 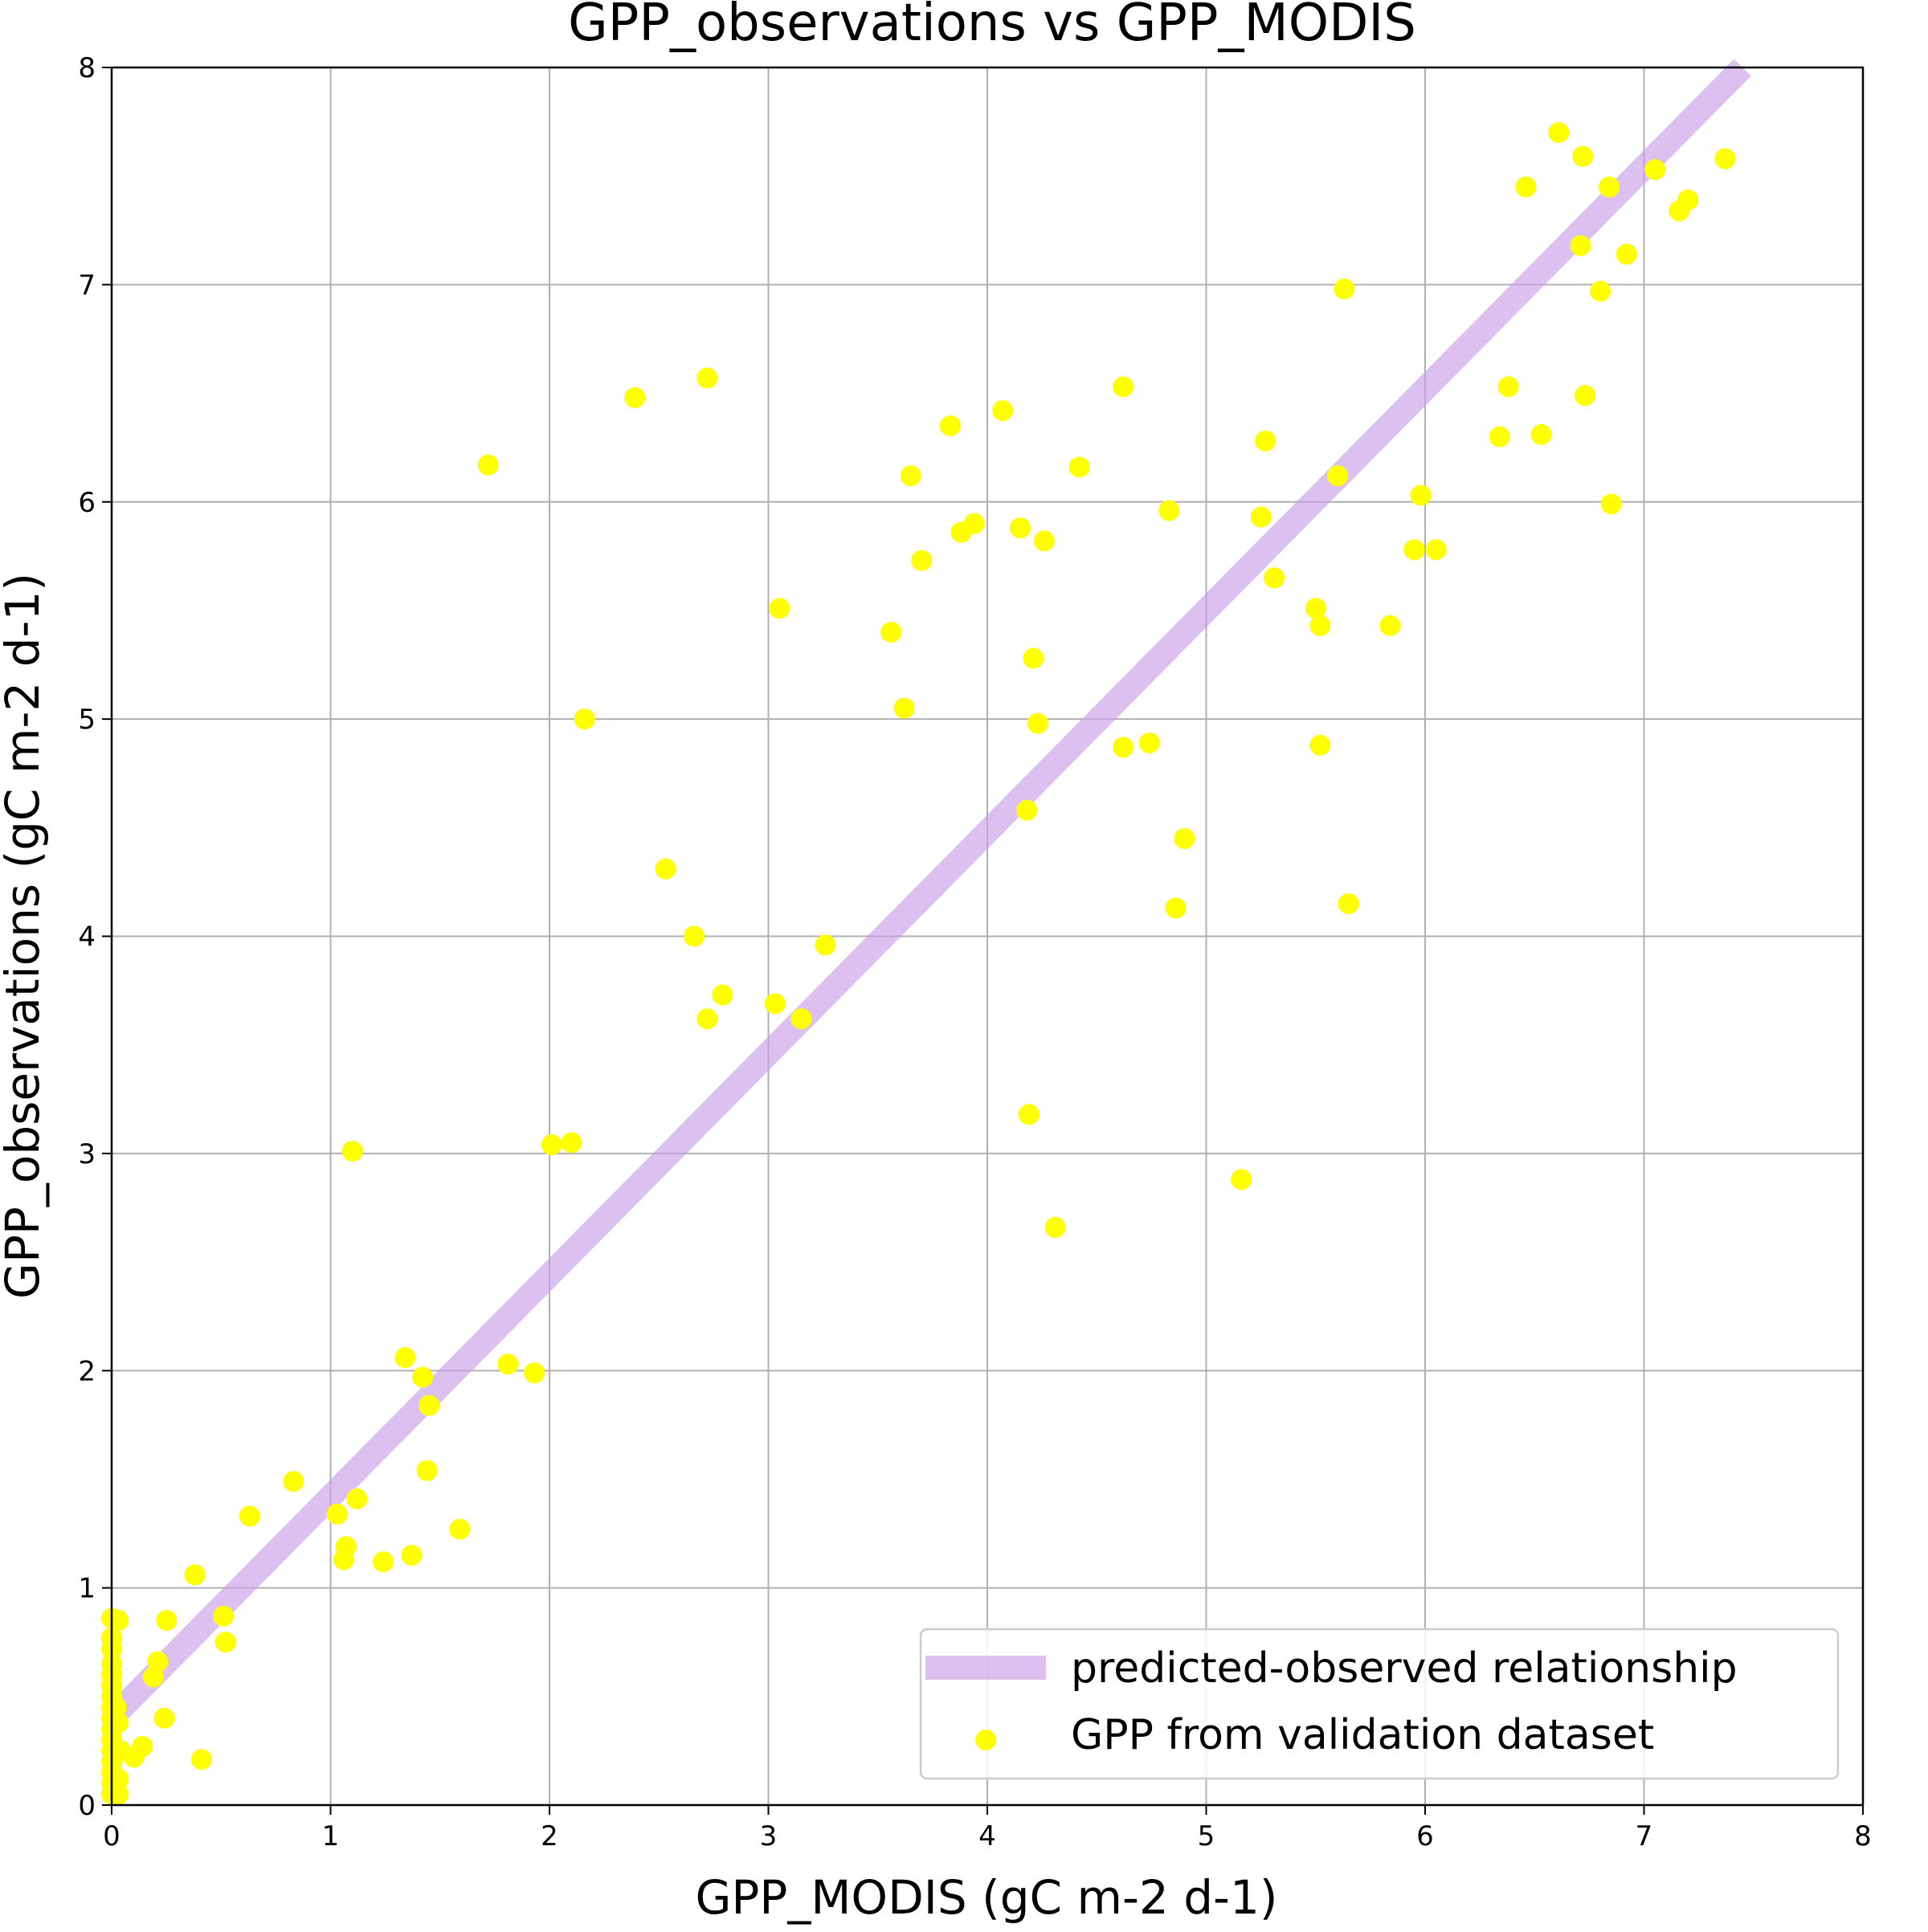 I want to click on x-axis-label: GPP_MODIS (gC m-2 d-1), so click(x=986, y=1898).